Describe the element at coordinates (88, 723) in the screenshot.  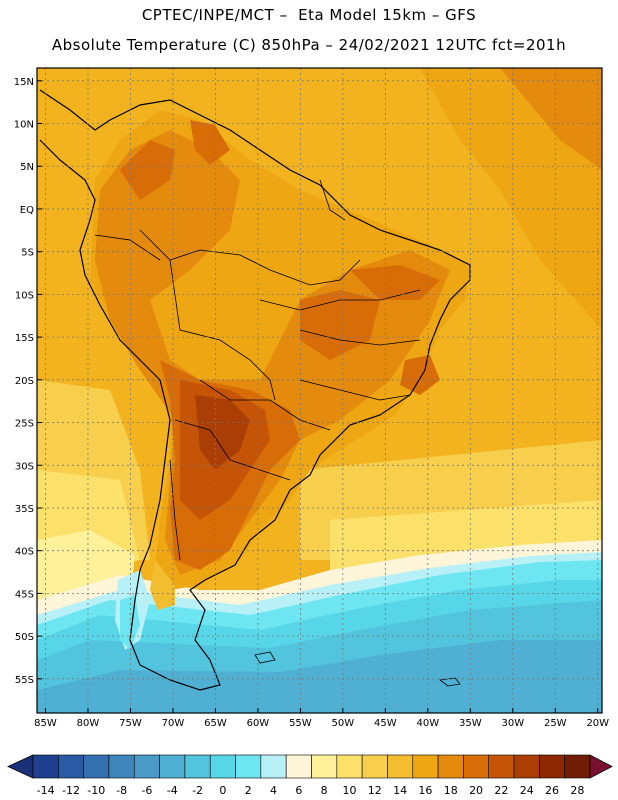
I see `lon-label: 80W` at that location.